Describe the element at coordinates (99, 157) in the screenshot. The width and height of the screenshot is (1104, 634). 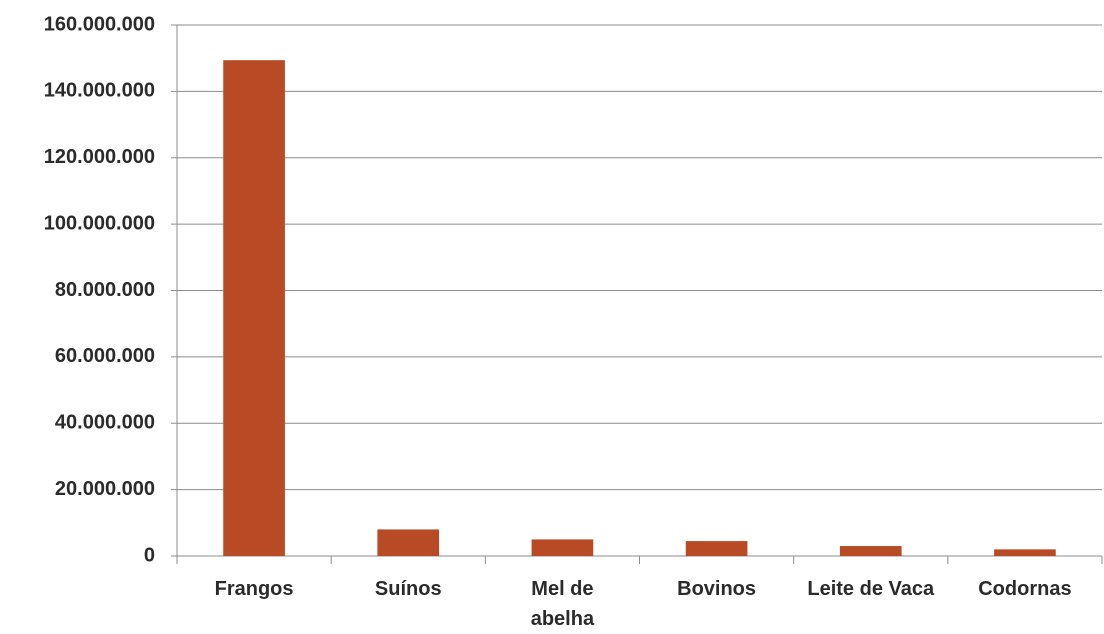
I see `y-tick-label: 120.000.000` at that location.